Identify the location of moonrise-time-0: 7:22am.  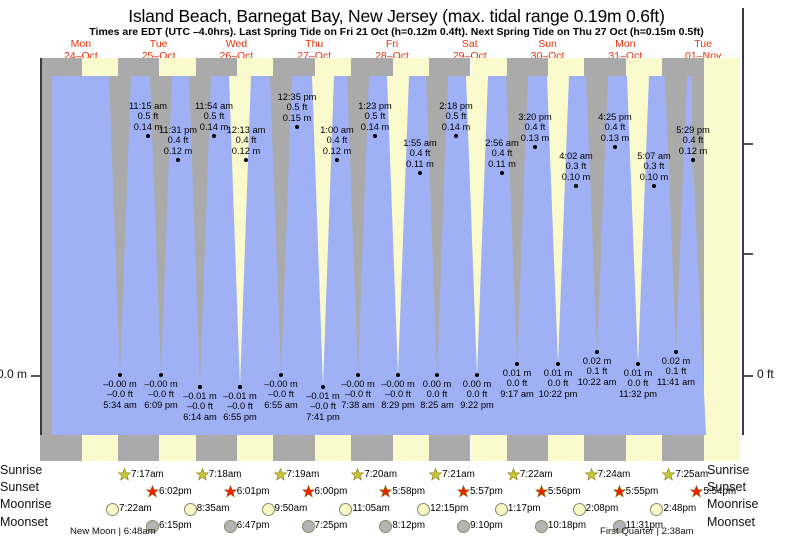
(135, 508).